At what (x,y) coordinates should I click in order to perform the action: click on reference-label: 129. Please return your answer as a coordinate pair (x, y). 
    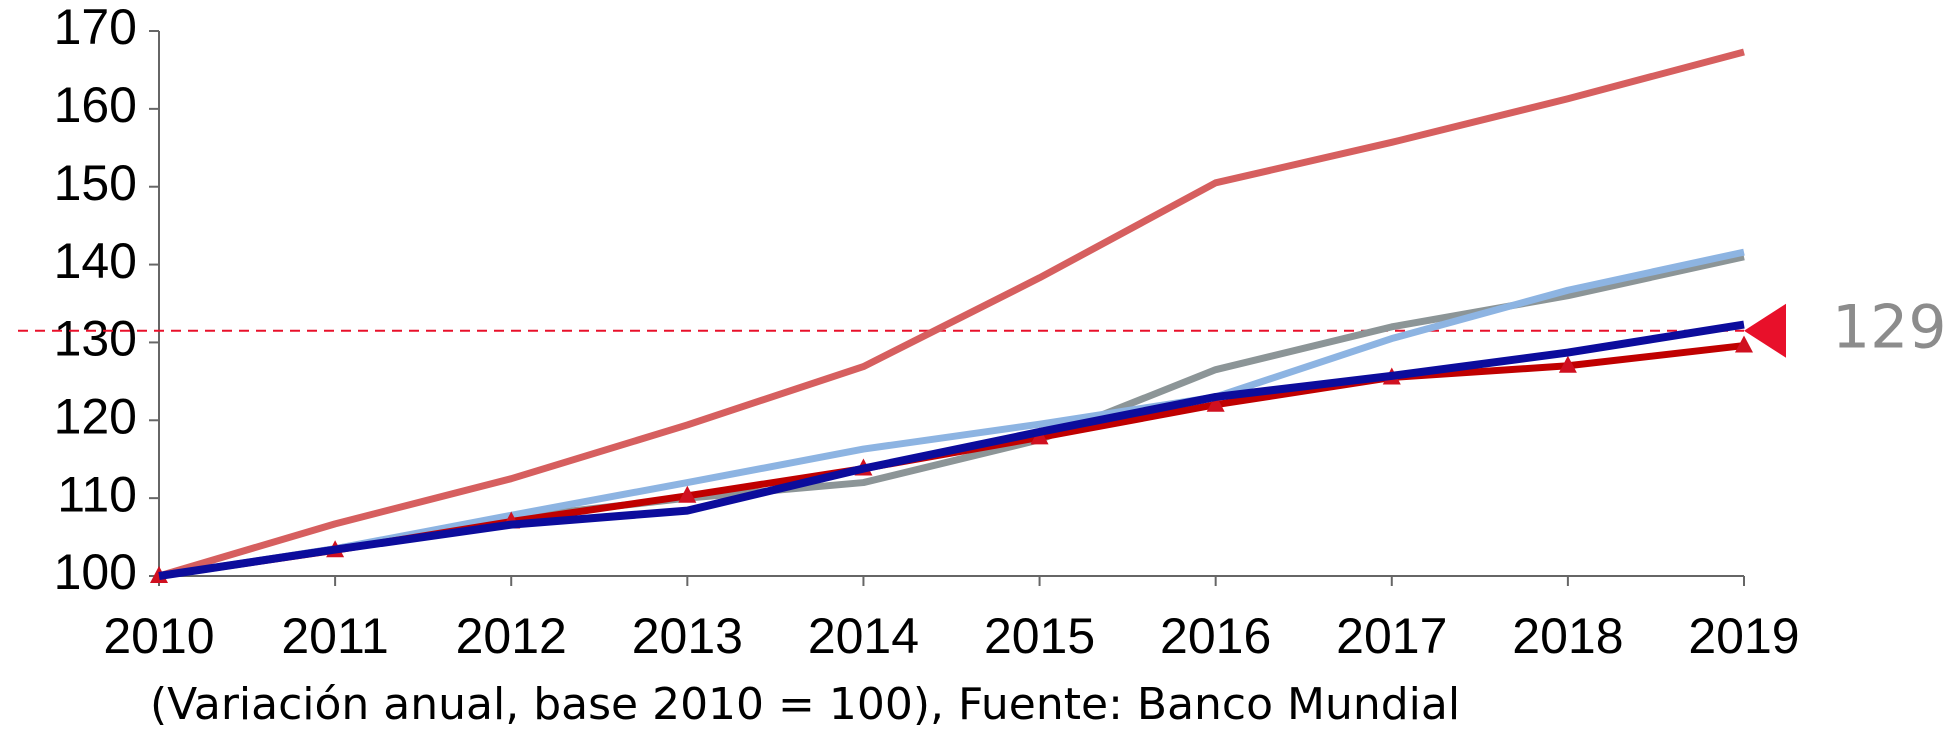
    Looking at the image, I should click on (1888, 327).